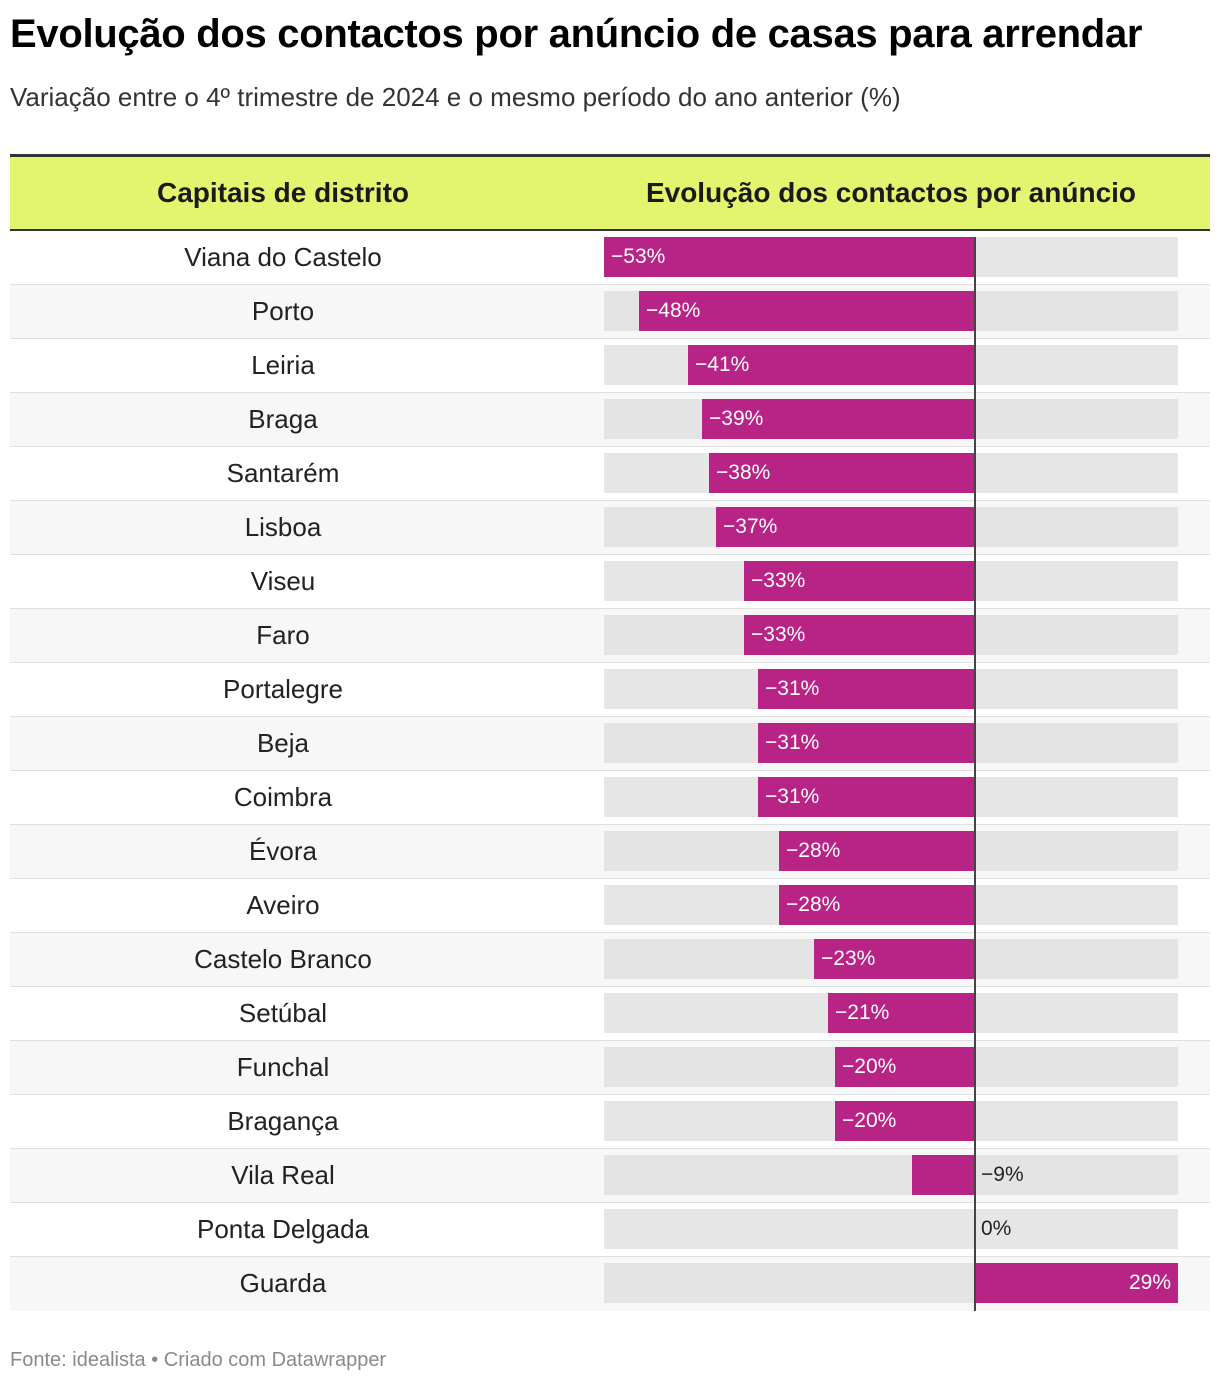 Image resolution: width=1220 pixels, height=1384 pixels. I want to click on value-label: −39%, so click(736, 418).